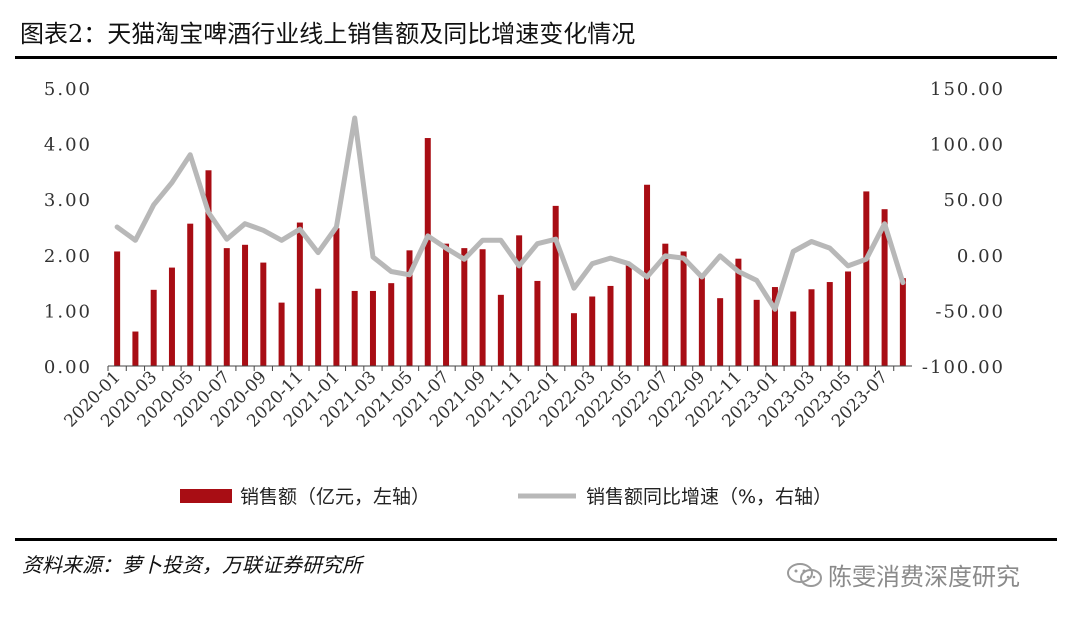  What do you see at coordinates (963, 367) in the screenshot?
I see `right-tick-label: -100.00` at bounding box center [963, 367].